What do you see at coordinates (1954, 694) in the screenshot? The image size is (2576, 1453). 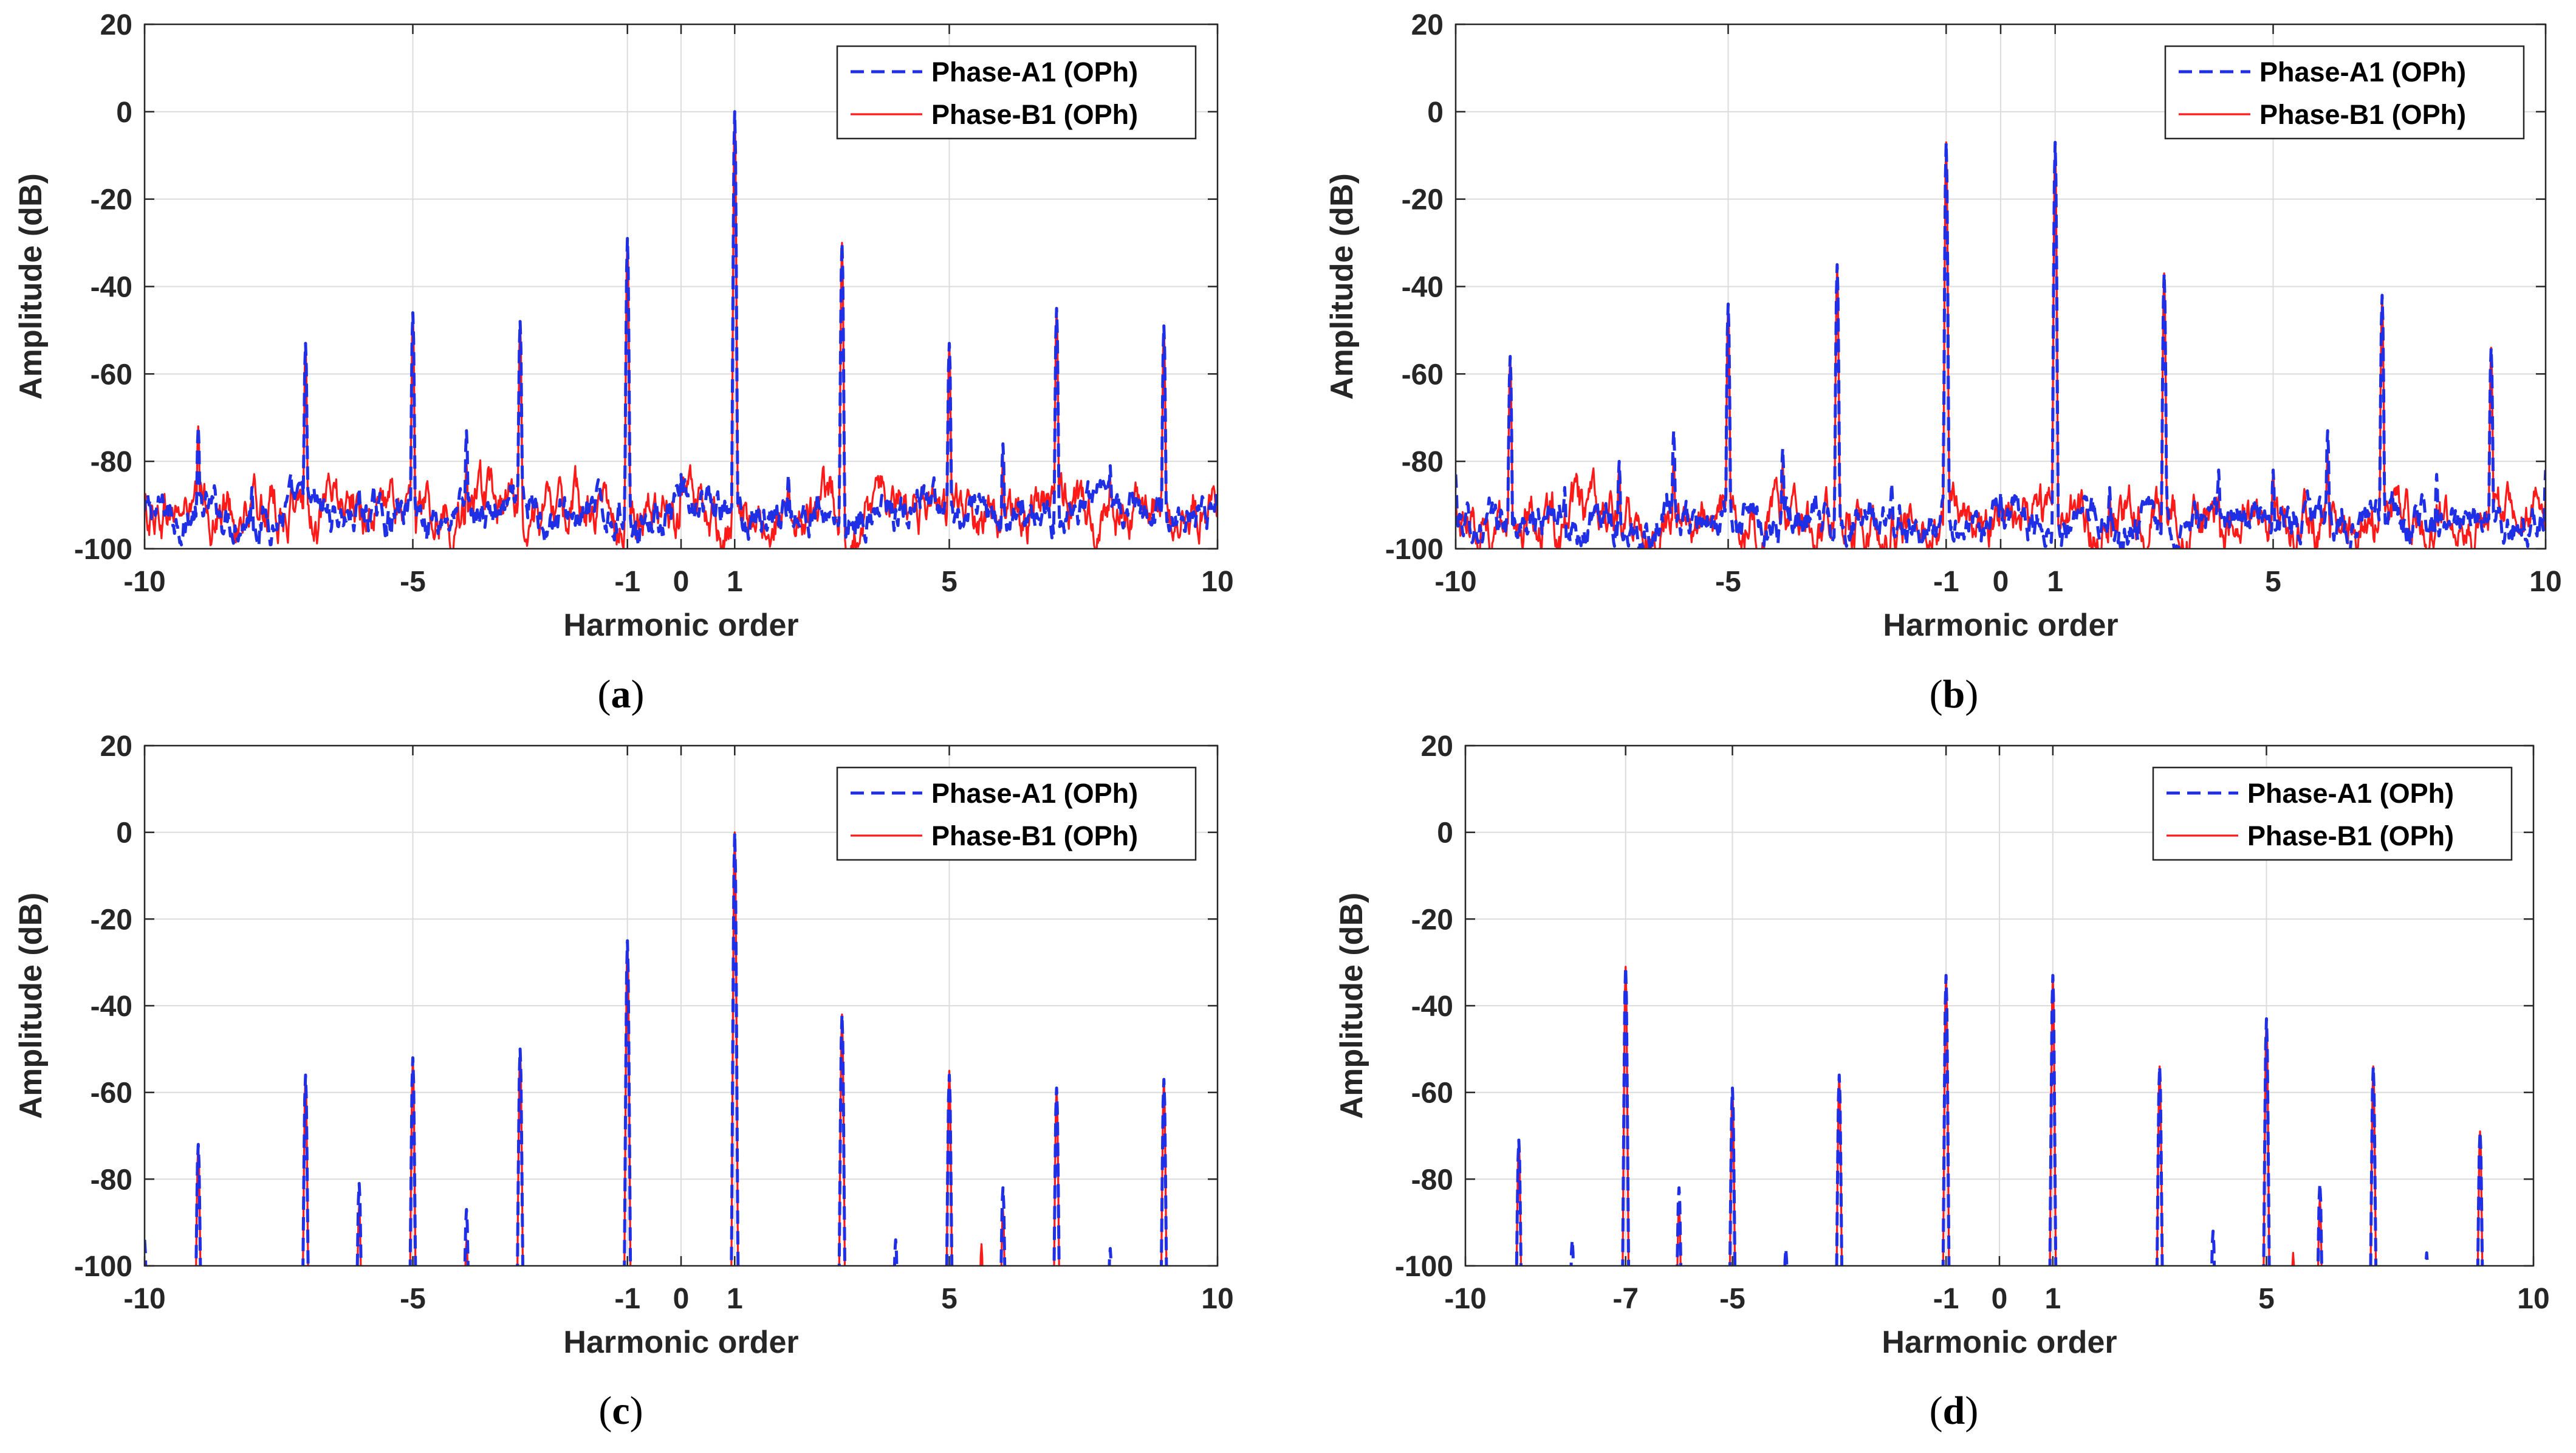 I see `caption-letter: b` at bounding box center [1954, 694].